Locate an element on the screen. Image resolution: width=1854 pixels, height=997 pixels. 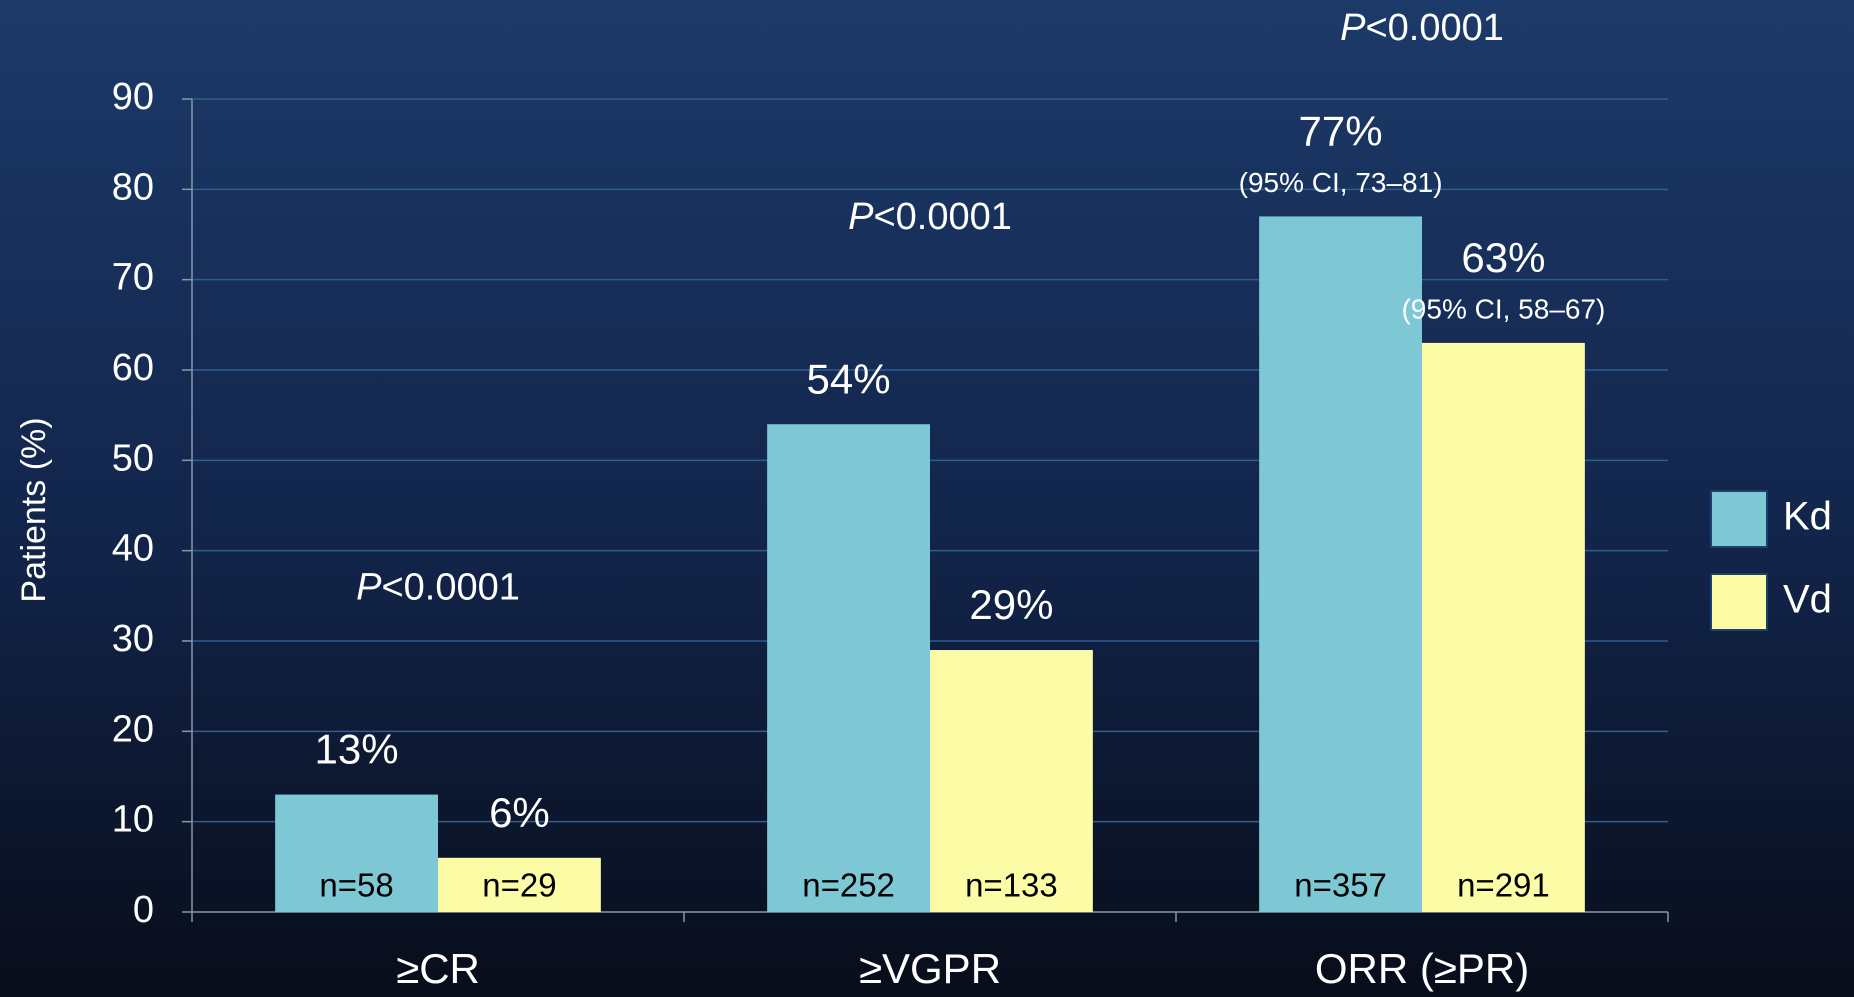
value-label: 63% is located at coordinates (1503, 257).